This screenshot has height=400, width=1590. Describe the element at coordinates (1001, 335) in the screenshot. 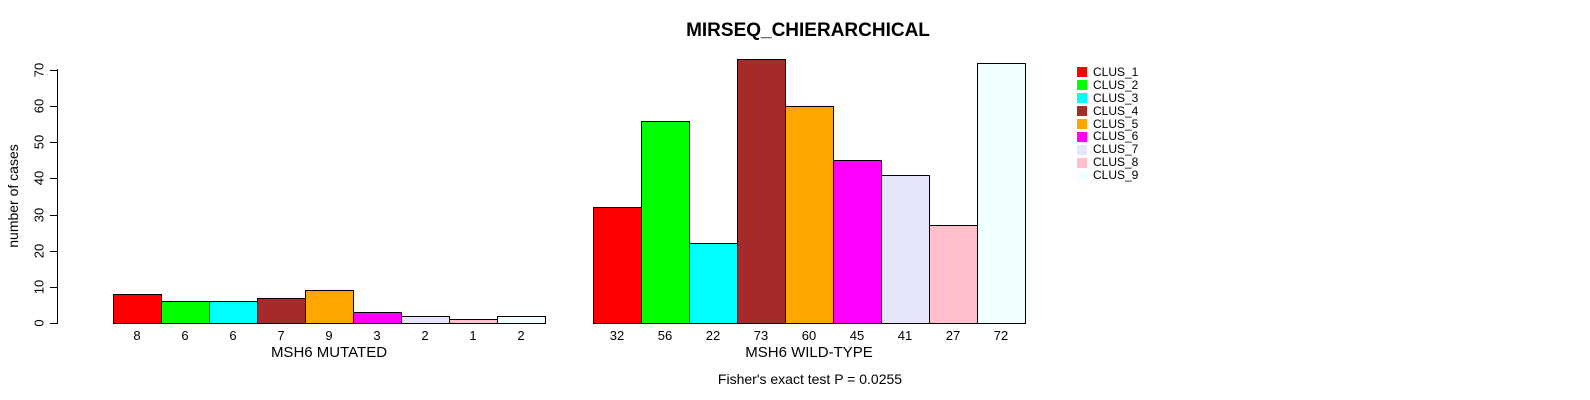

I see `bar-value-label: 72` at that location.